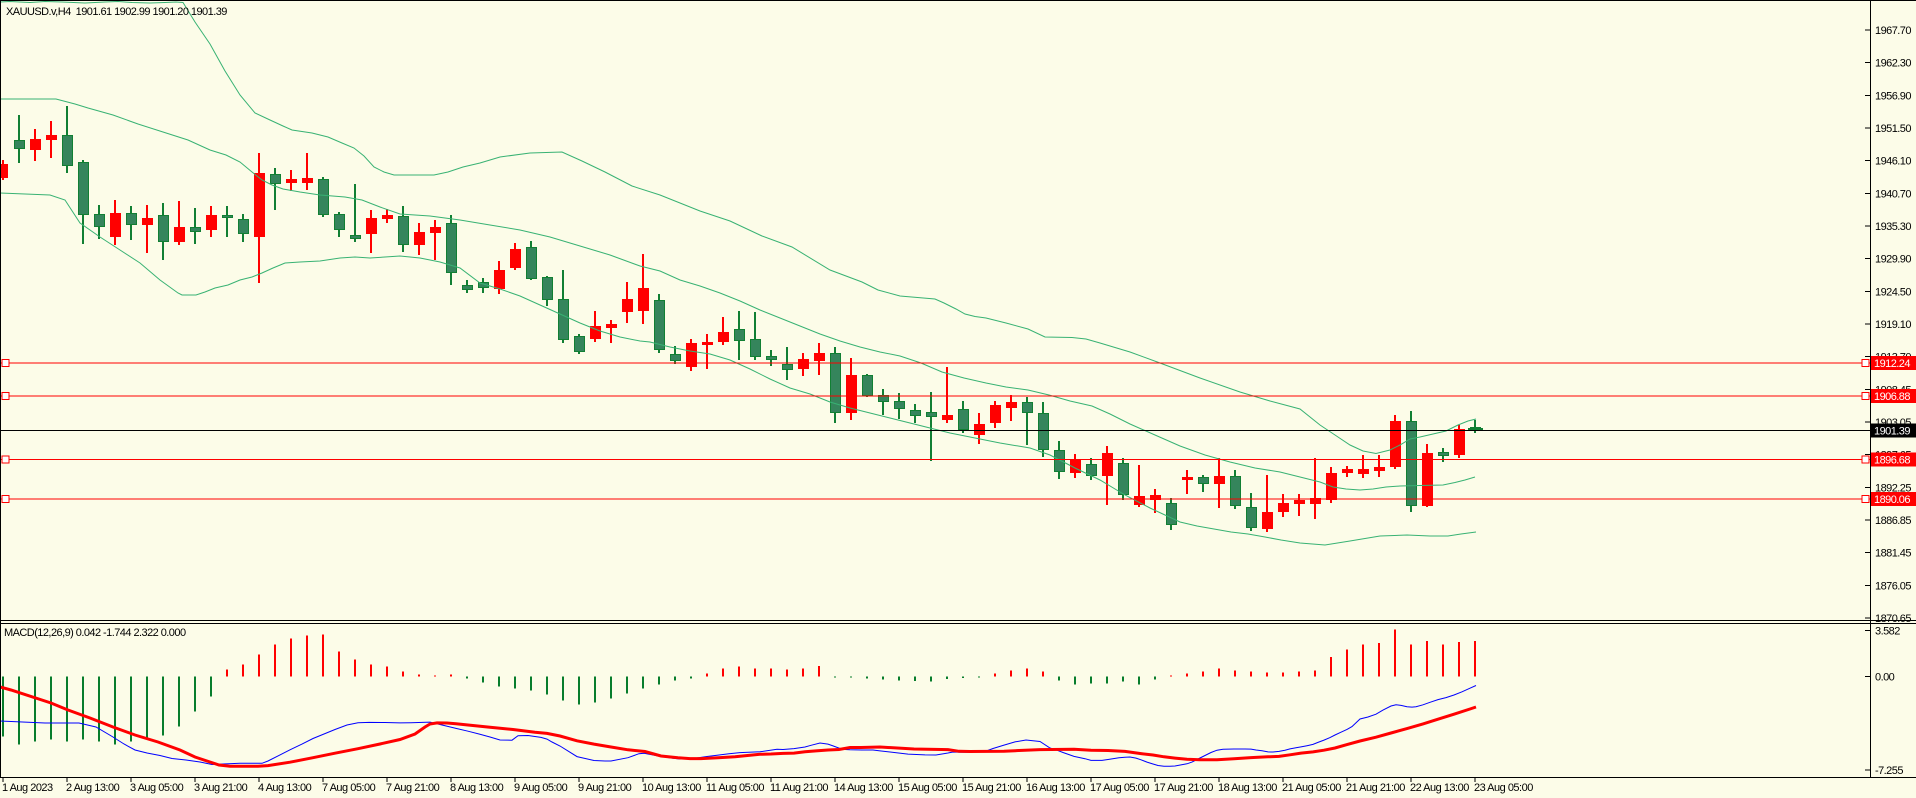  I want to click on svg-text: 3.582, so click(1887, 632).